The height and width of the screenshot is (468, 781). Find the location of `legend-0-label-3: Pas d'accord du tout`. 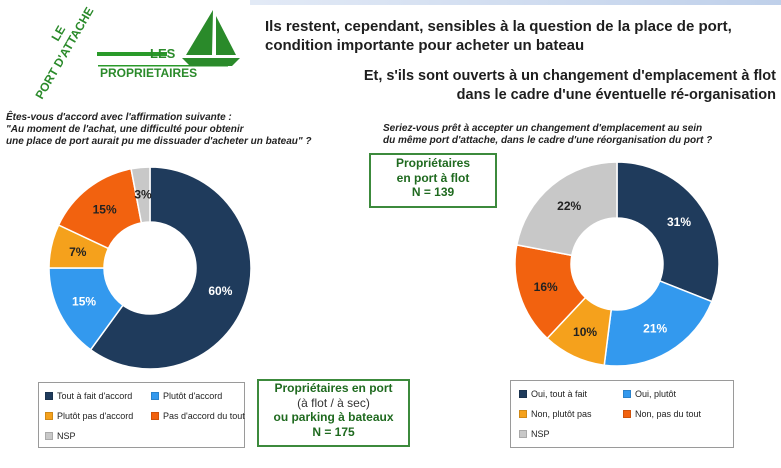

legend-0-label-3: Pas d'accord du tout is located at coordinates (204, 416).